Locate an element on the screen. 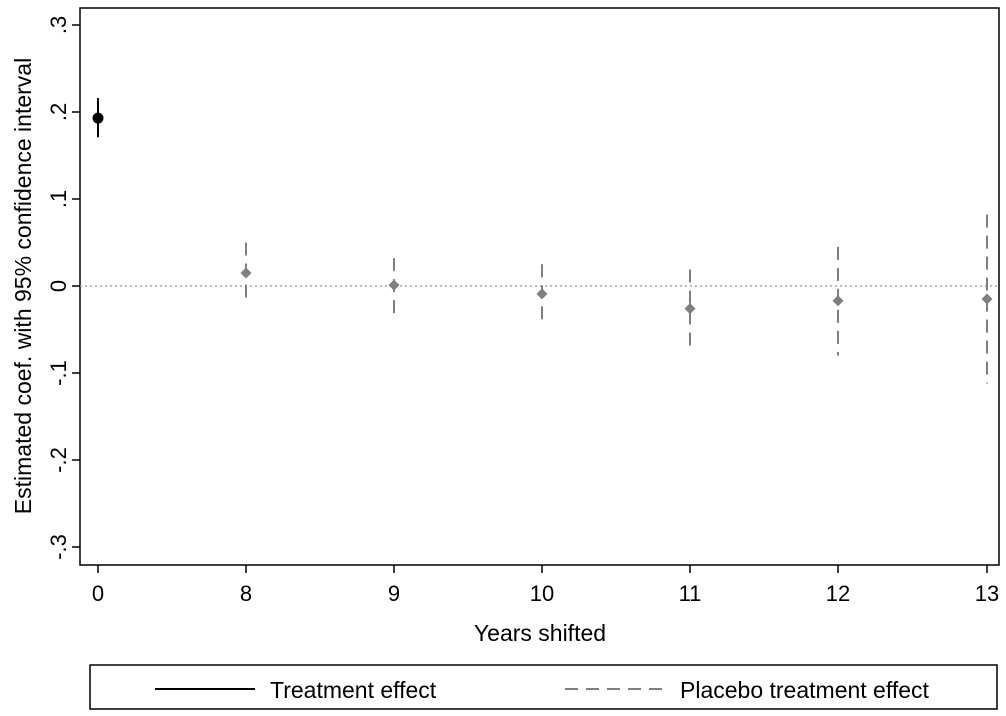  x-tick-label: 11 is located at coordinates (690, 593).